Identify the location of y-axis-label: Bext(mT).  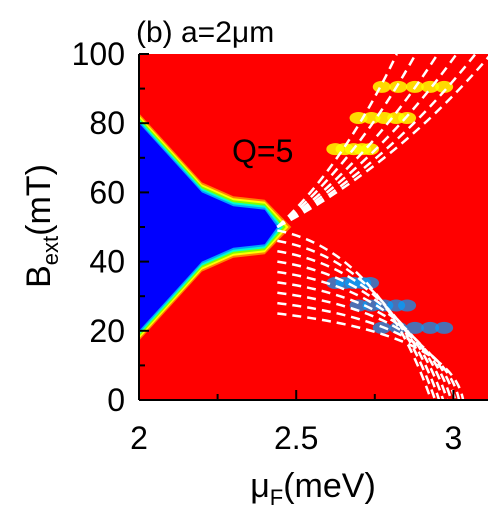
(41, 226).